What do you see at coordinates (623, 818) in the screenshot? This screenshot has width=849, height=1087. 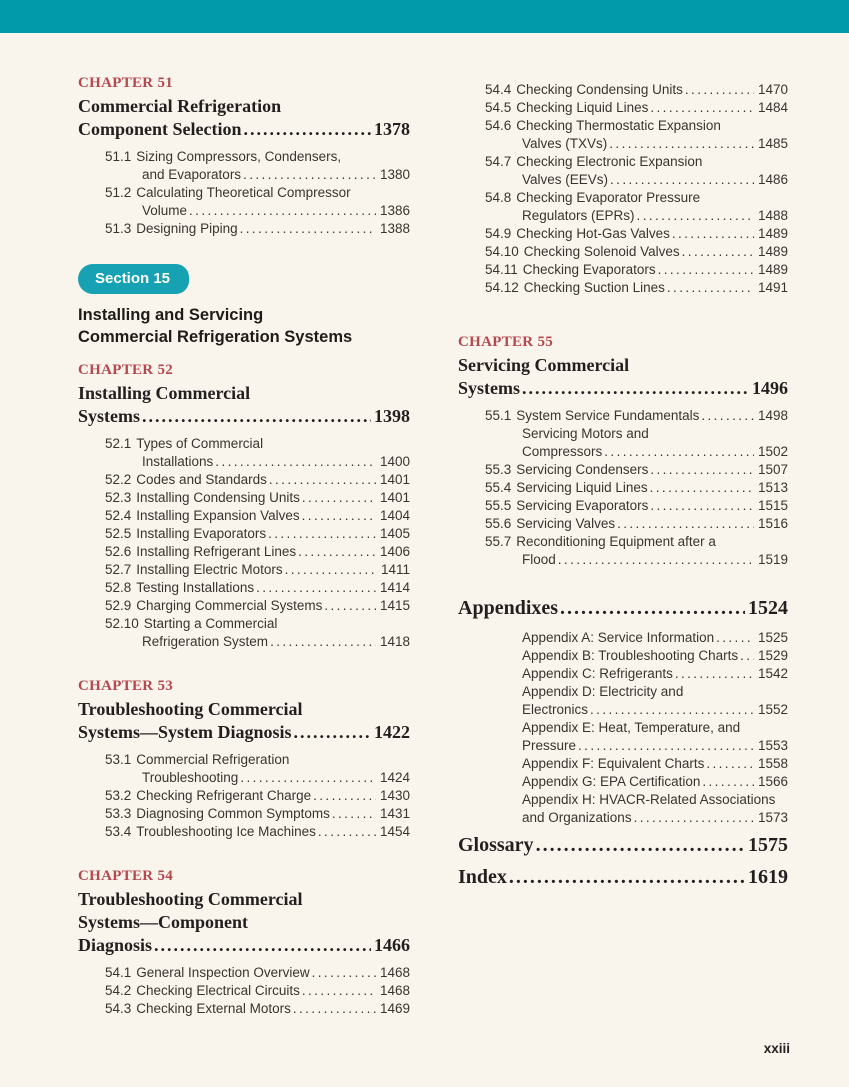 I see `entry-row: and Organizations 1573` at bounding box center [623, 818].